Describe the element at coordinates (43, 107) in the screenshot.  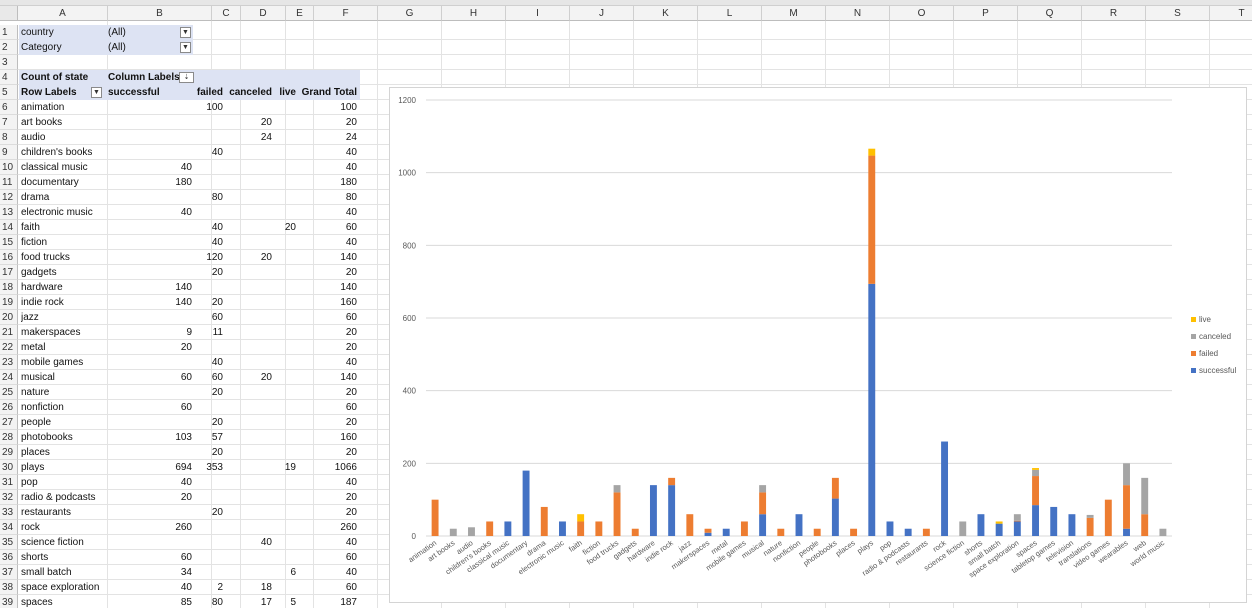
I see `pivot-cell-row-label: animation` at that location.